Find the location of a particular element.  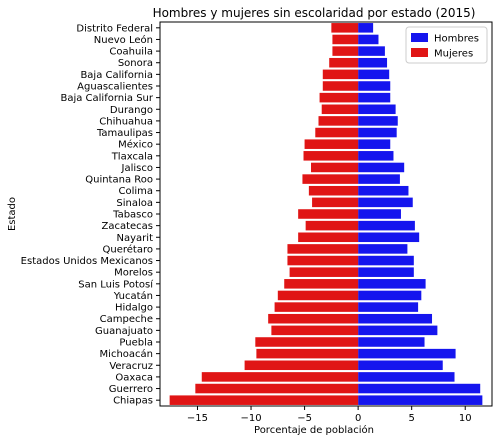

category-label: Coahuila is located at coordinates (131, 52).